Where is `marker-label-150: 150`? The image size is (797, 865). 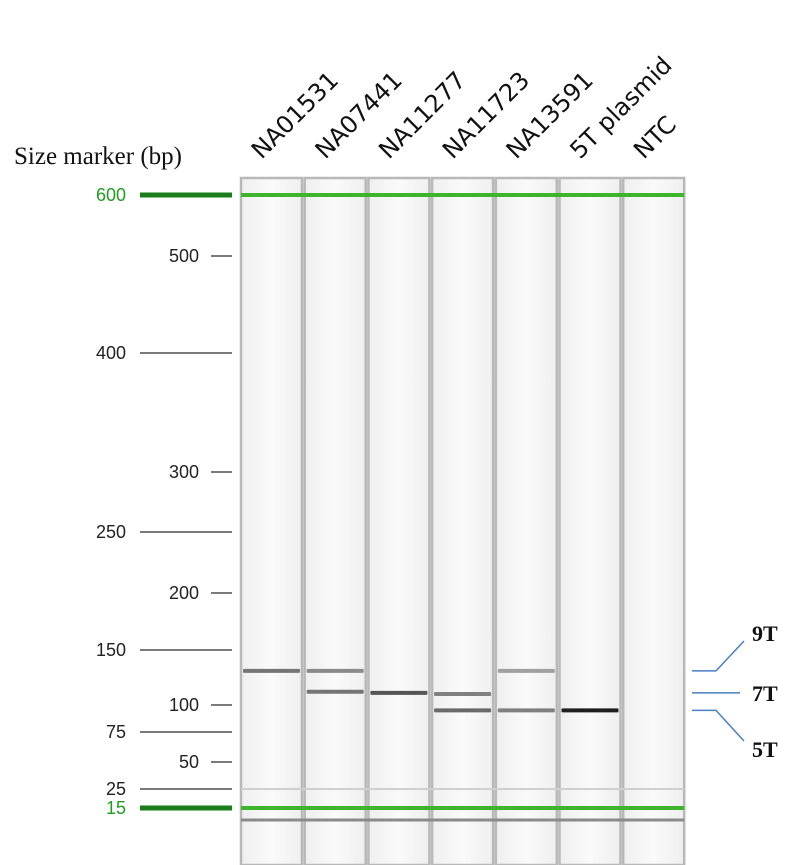 marker-label-150: 150 is located at coordinates (111, 650).